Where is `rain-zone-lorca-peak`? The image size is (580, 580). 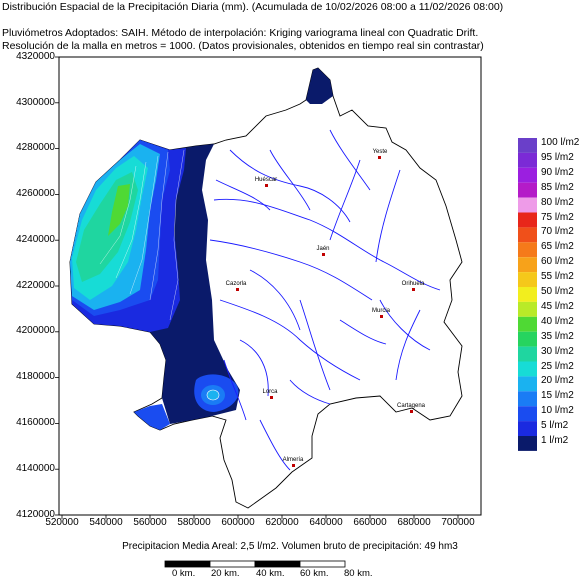 rain-zone-lorca-peak is located at coordinates (213, 395).